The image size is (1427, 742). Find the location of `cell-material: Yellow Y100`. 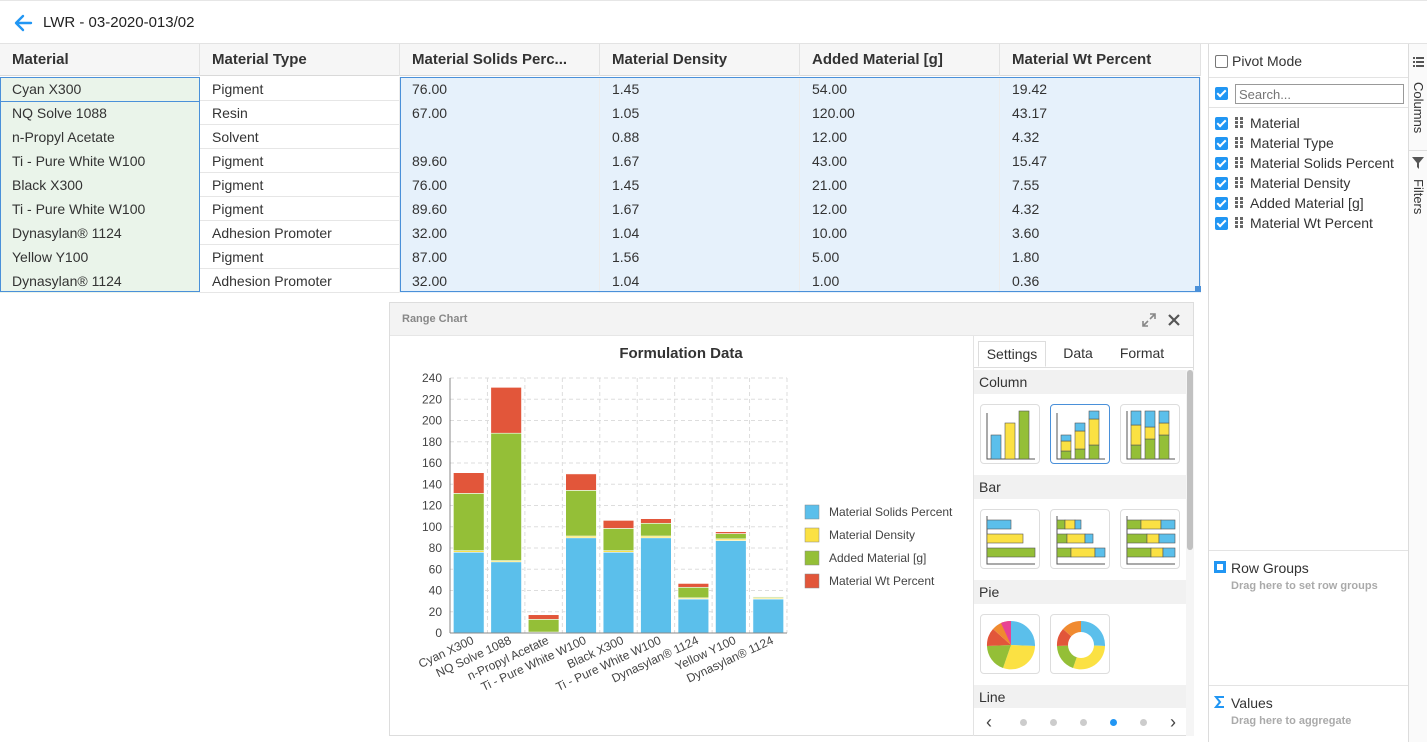

cell-material: Yellow Y100 is located at coordinates (100, 257).